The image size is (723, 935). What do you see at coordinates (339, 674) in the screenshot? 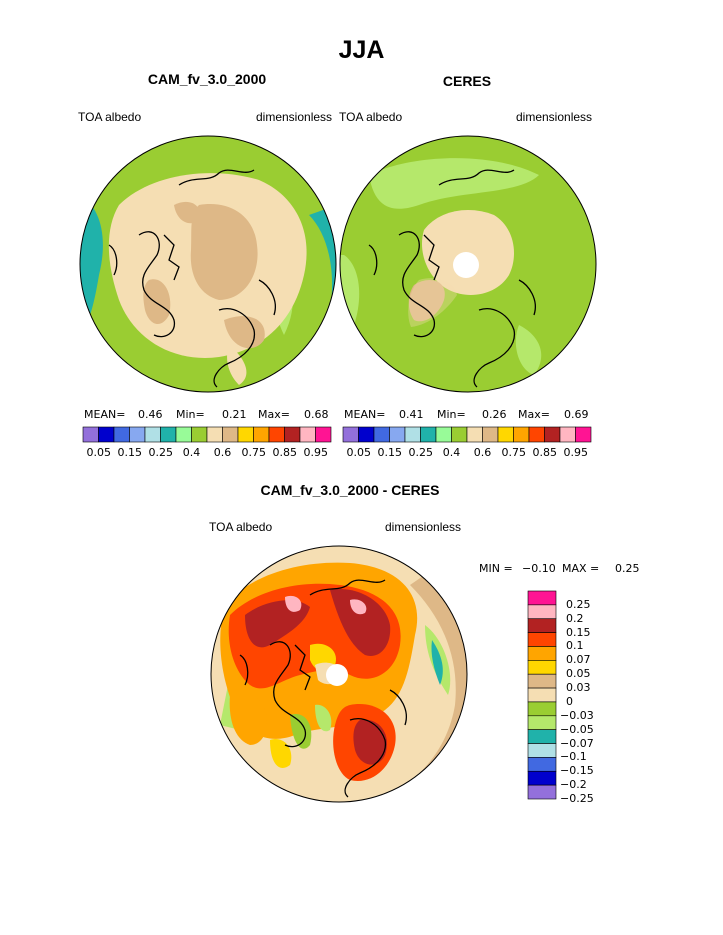
I see `polar-map-difference` at bounding box center [339, 674].